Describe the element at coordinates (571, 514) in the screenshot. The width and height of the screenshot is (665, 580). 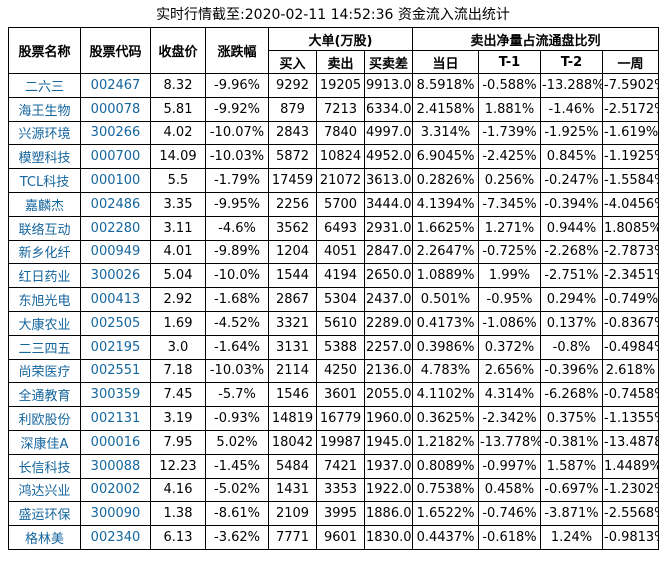
I see `net-ratio-t2-cell: -3.871%` at that location.